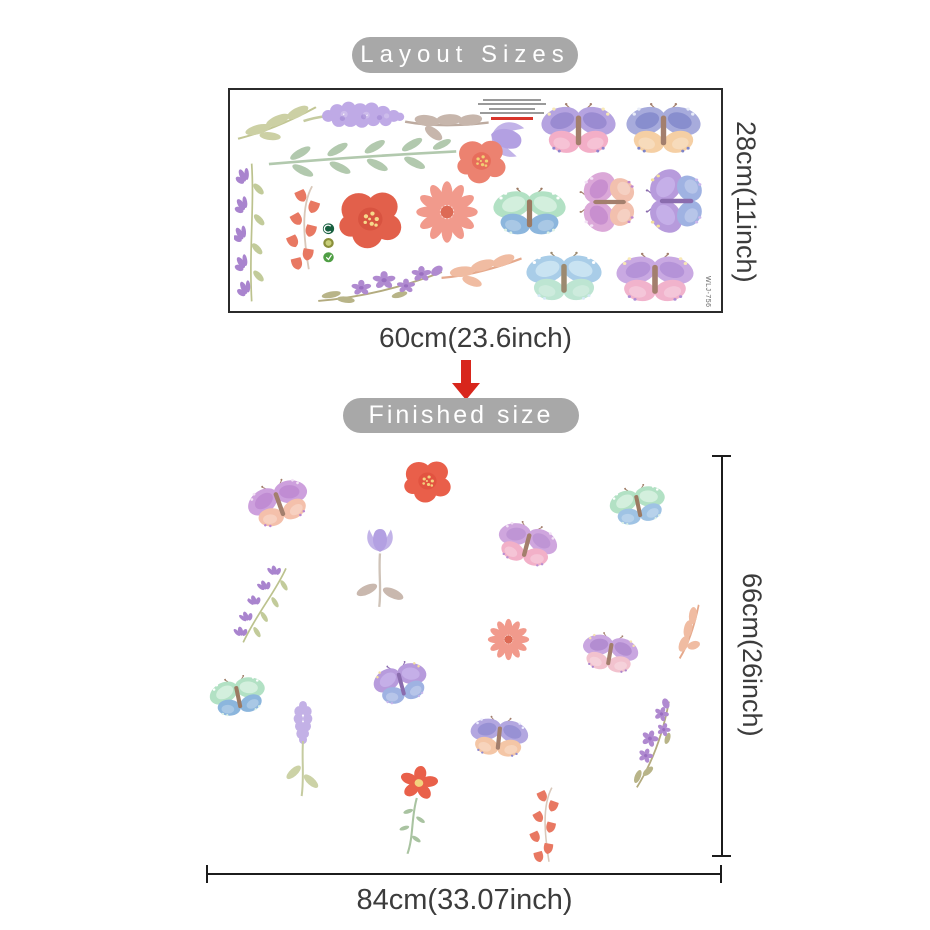  Describe the element at coordinates (415, 811) in the screenshot. I see `sticker-flower-plant` at that location.